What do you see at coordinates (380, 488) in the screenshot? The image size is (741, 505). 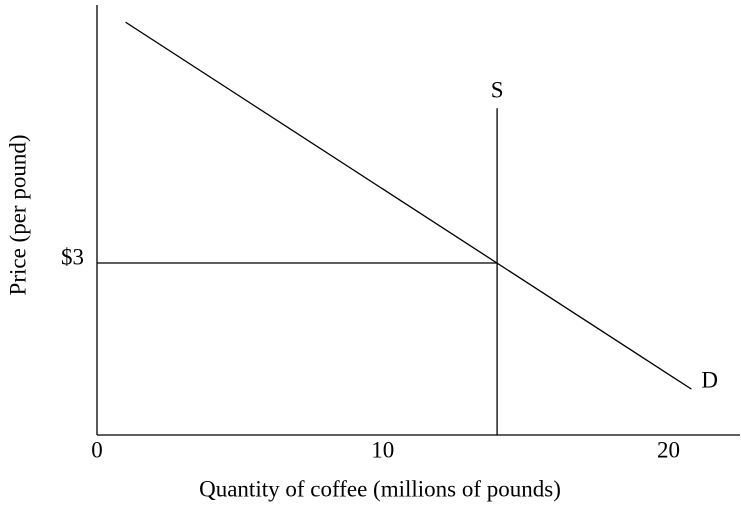 I see `x-axis-label: Quantity of coffee (millions of pounds)` at bounding box center [380, 488].